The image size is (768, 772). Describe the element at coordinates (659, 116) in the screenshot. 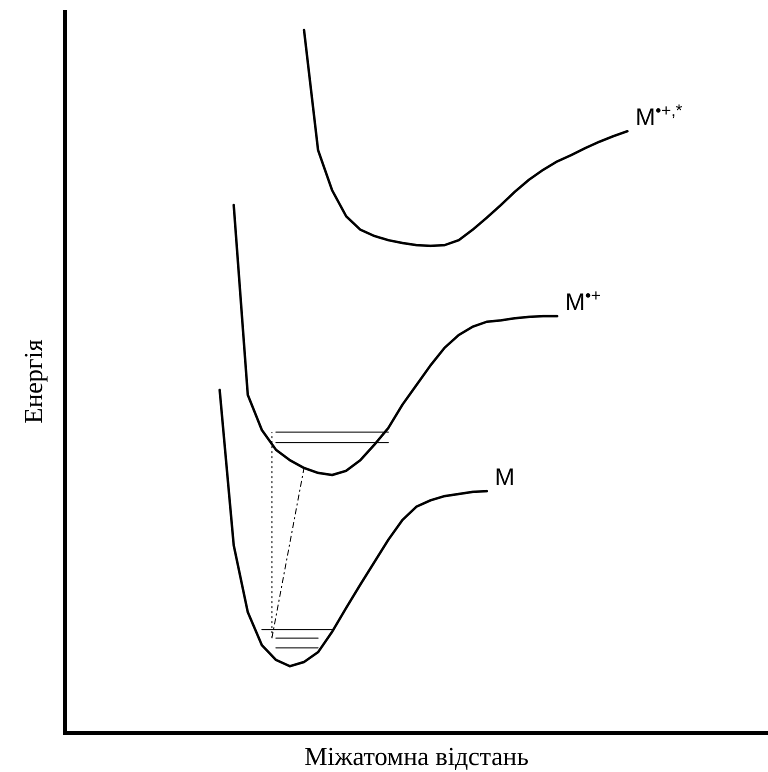

I see `series-label: M$^{•+,*}$` at that location.